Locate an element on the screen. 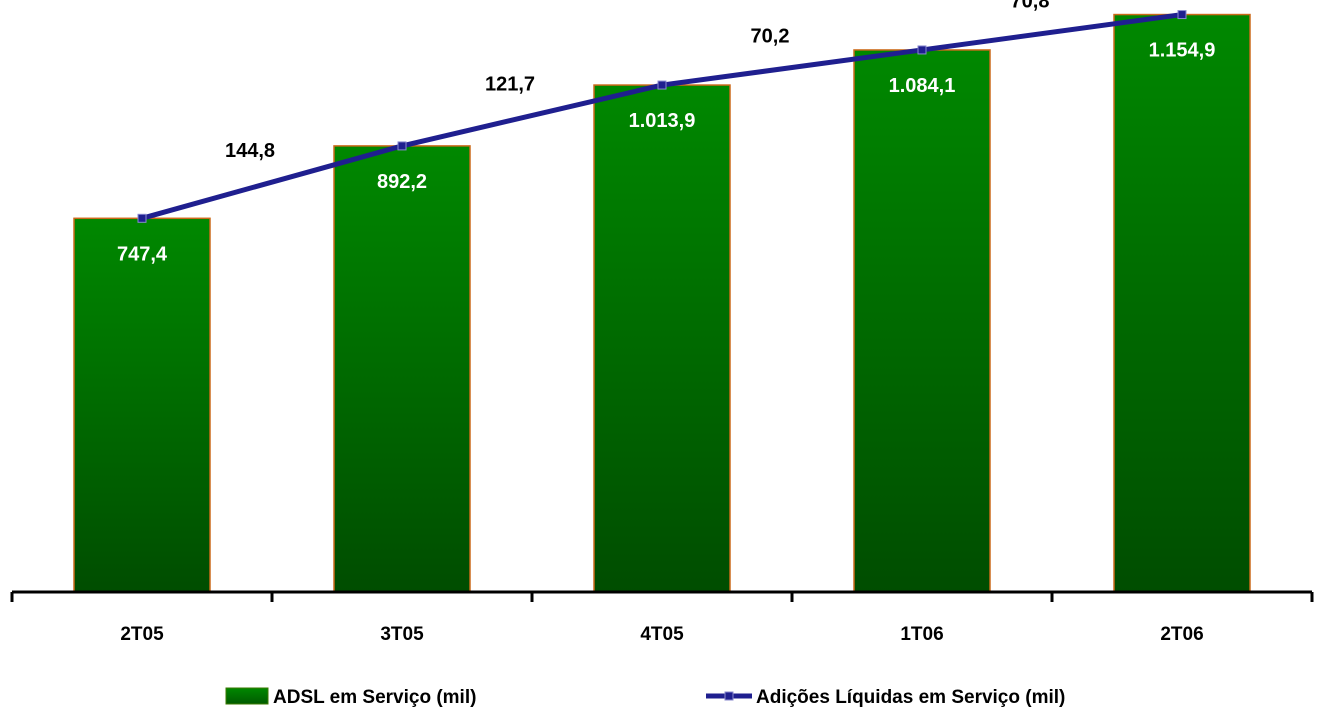 The image size is (1319, 718). line-segment-label-4: 70,8 is located at coordinates (1030, 6).